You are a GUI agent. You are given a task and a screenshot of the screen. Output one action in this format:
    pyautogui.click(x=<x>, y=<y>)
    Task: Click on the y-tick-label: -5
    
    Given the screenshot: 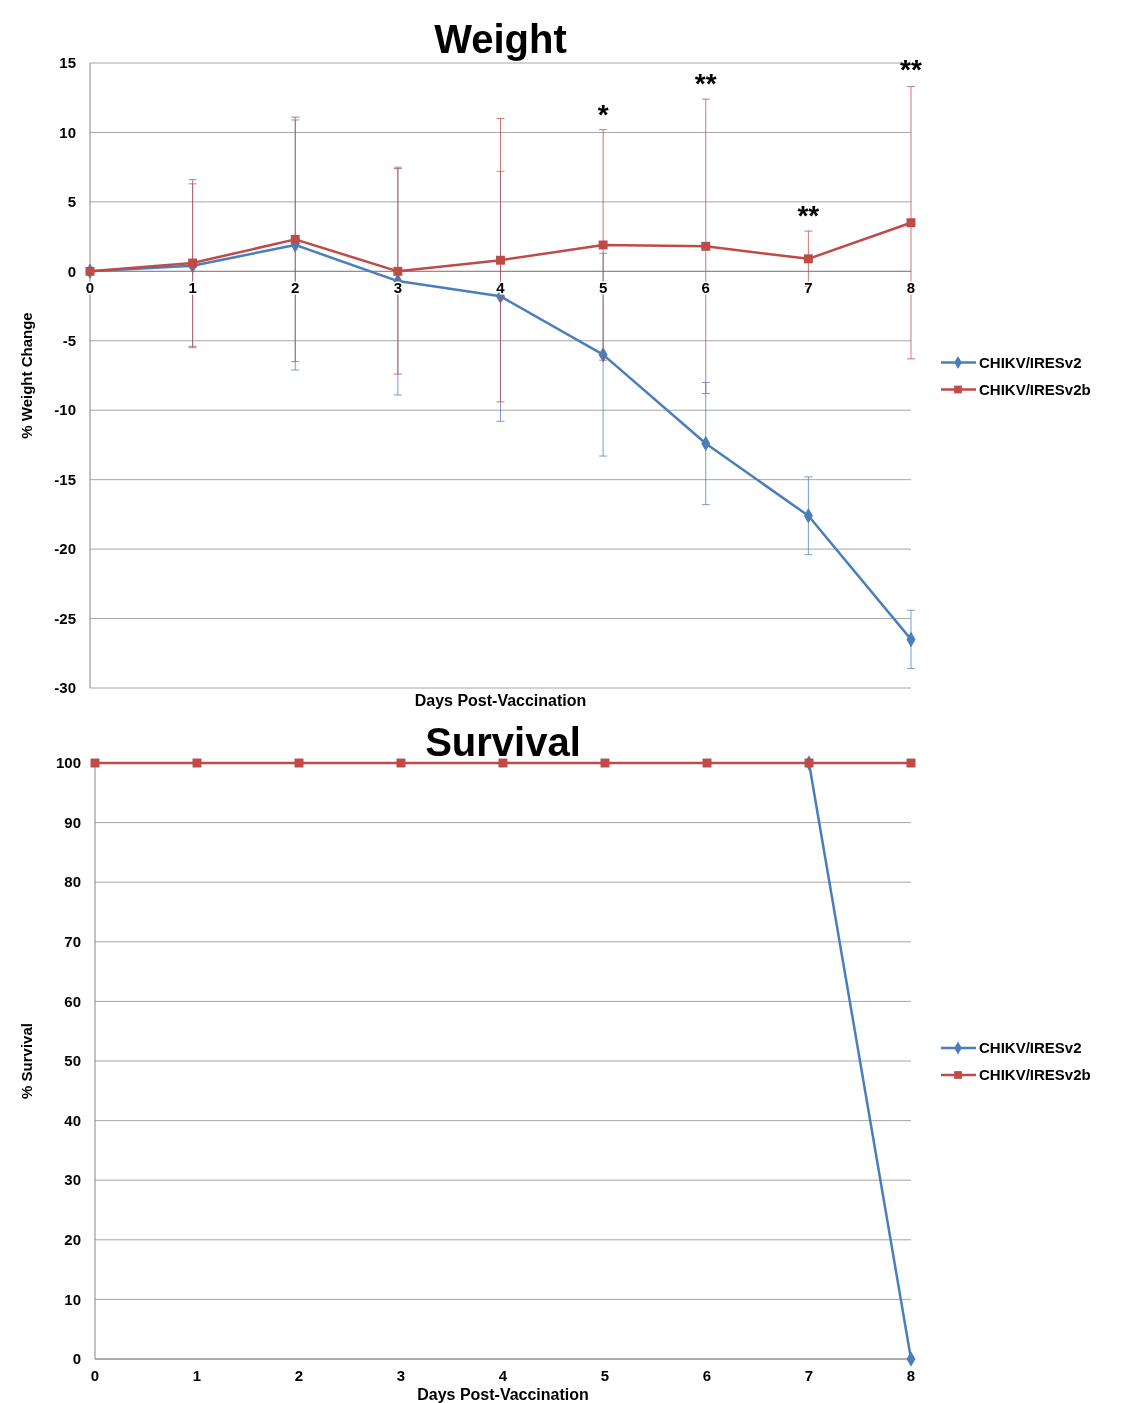 What is the action you would take?
    pyautogui.click(x=69, y=341)
    